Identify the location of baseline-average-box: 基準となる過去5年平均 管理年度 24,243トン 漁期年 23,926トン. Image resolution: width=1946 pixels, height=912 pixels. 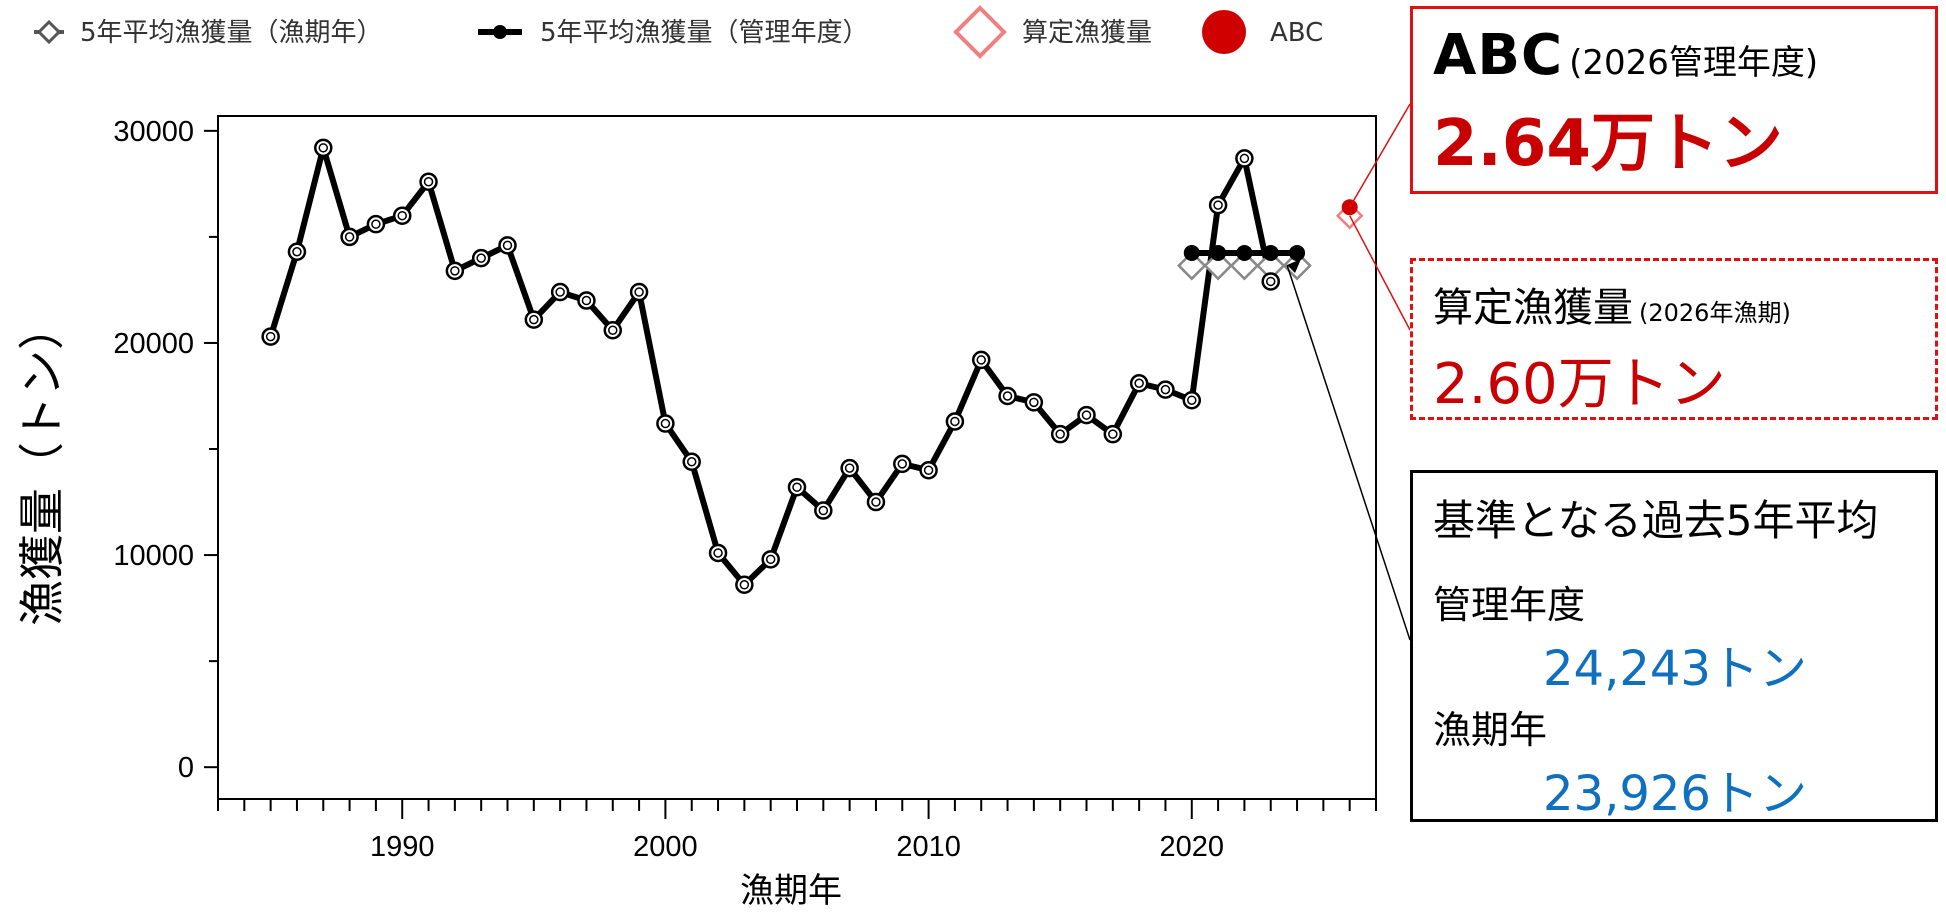
(1674, 646).